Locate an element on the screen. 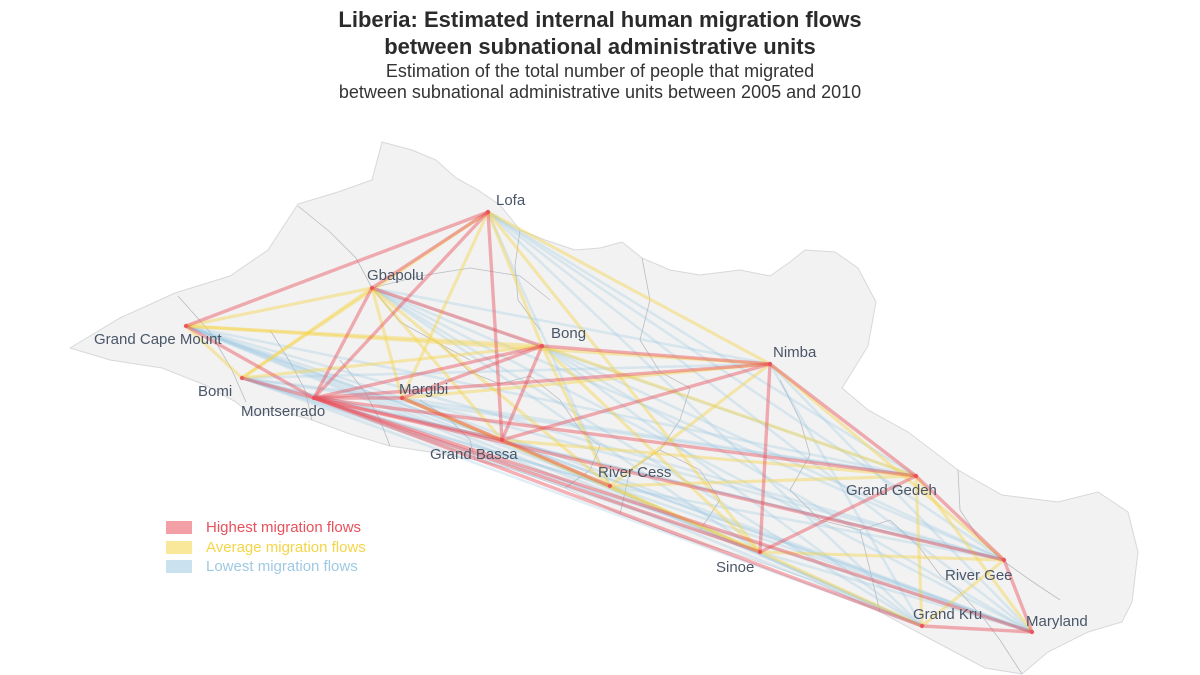 The height and width of the screenshot is (675, 1200). flow-low-grand-bassa-sinoe is located at coordinates (631, 496).